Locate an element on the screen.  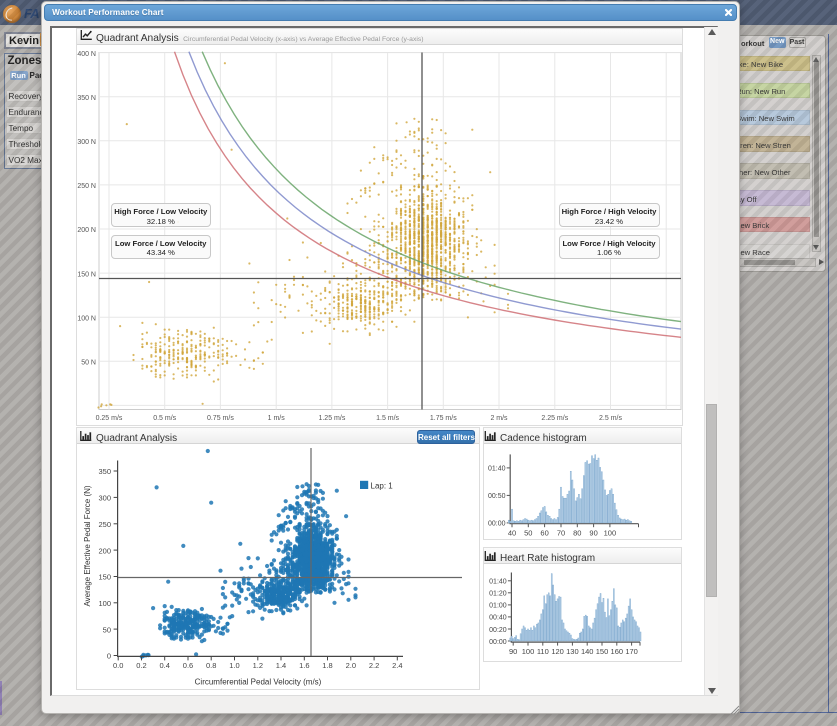
svg-text: 2.5 m/s is located at coordinates (610, 418).